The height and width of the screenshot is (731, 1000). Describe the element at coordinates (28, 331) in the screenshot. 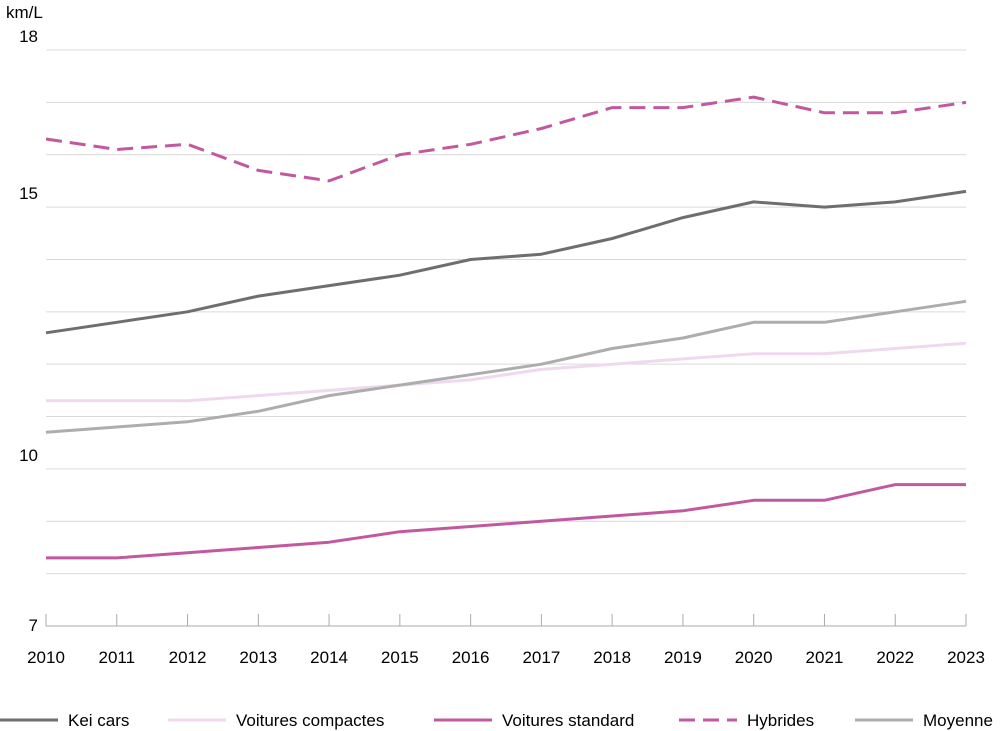

I see `y-tick-labels: 7 10 15 18` at that location.